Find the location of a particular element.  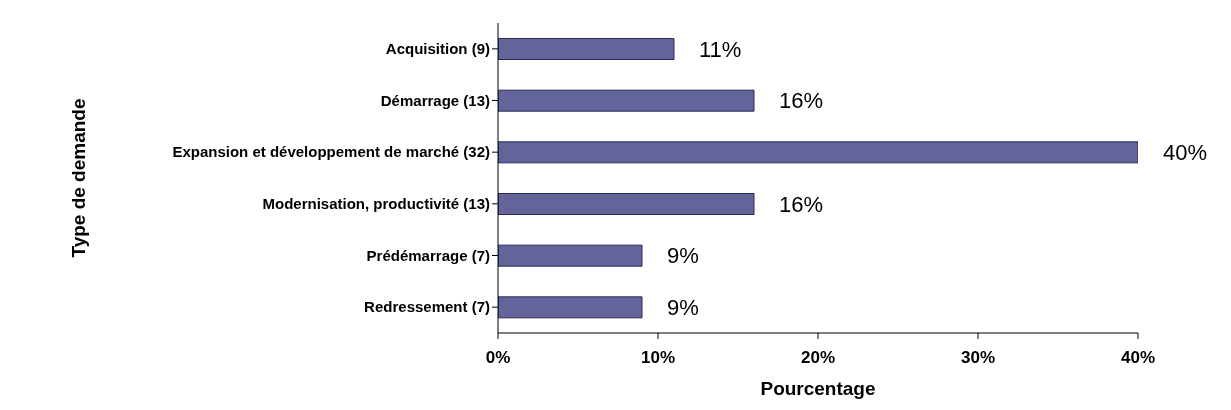

x-tick-label: 20% is located at coordinates (818, 358).